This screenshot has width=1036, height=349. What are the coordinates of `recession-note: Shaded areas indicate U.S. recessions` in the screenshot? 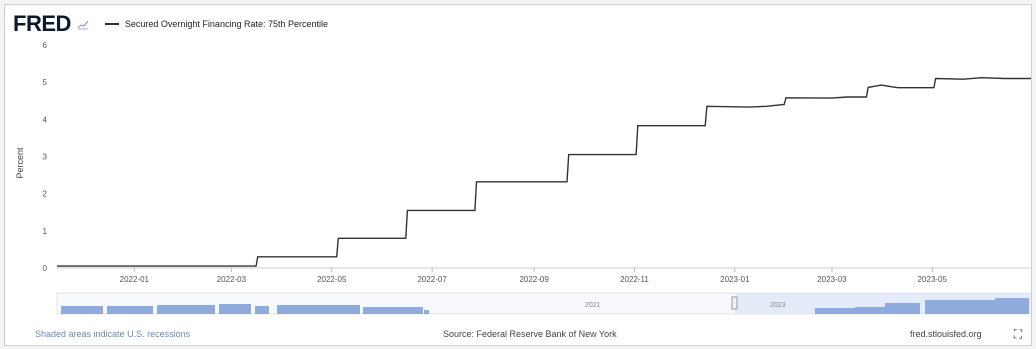 It's located at (113, 334).